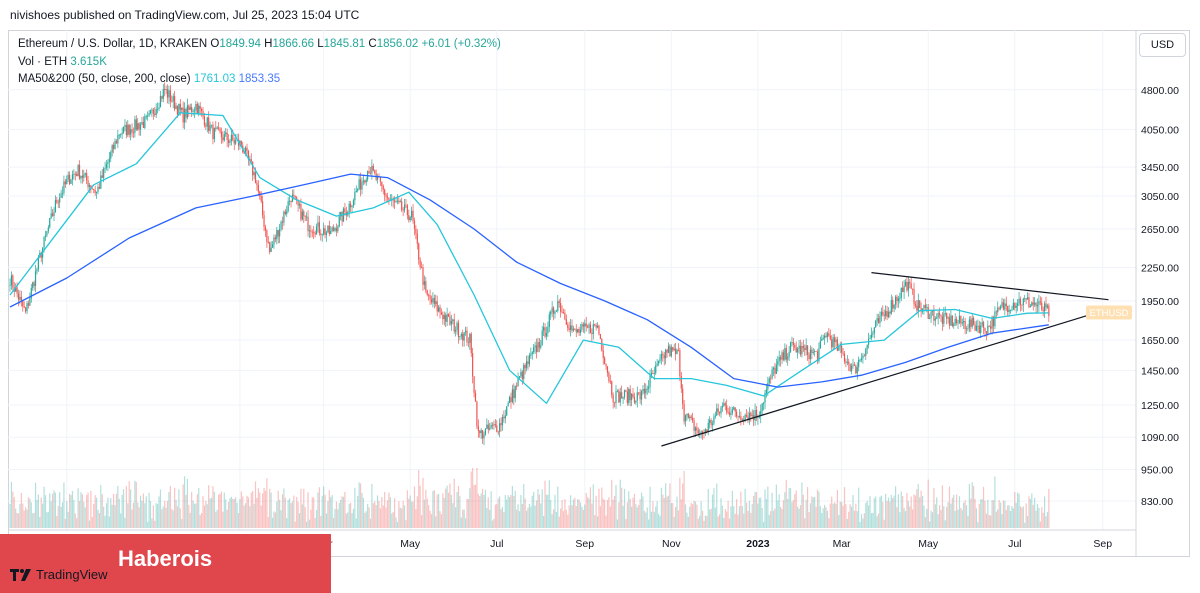 This screenshot has width=1200, height=593. Describe the element at coordinates (43, 61) in the screenshot. I see `volume-label: Vol · ETH` at that location.